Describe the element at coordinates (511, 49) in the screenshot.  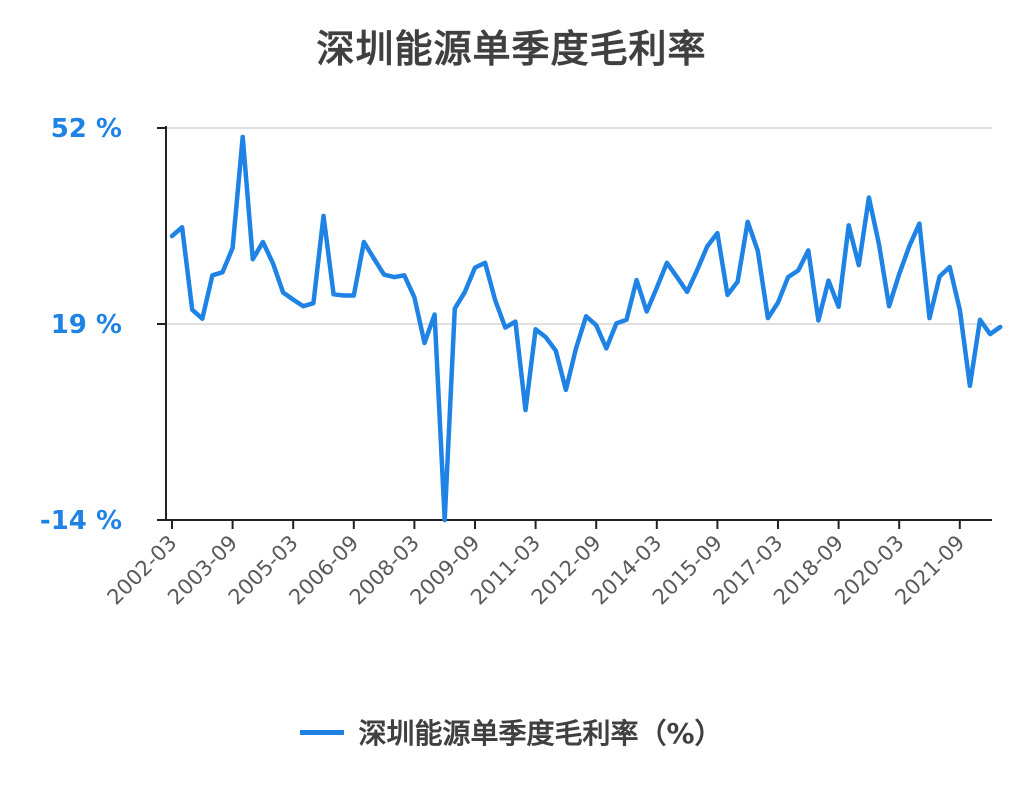
I see `chart-title: 深圳能源单季度毛利率` at that location.